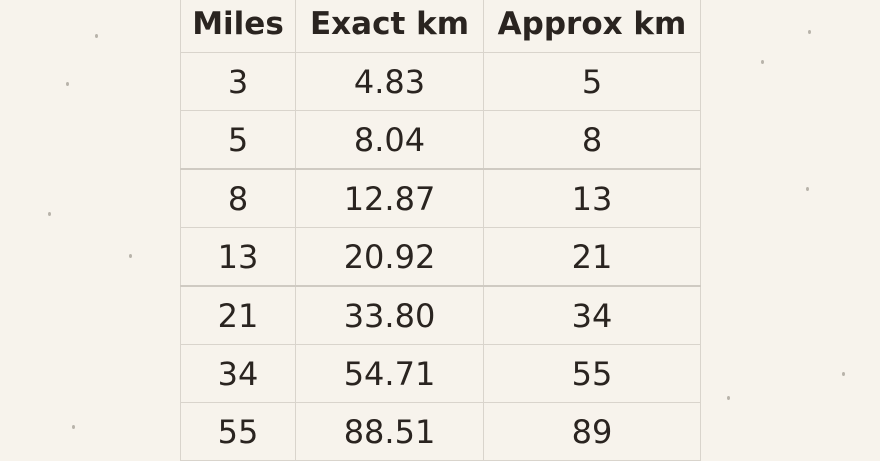 The width and height of the screenshot is (880, 461). Describe the element at coordinates (389, 373) in the screenshot. I see `exact-km-cell: 54.71` at that location.